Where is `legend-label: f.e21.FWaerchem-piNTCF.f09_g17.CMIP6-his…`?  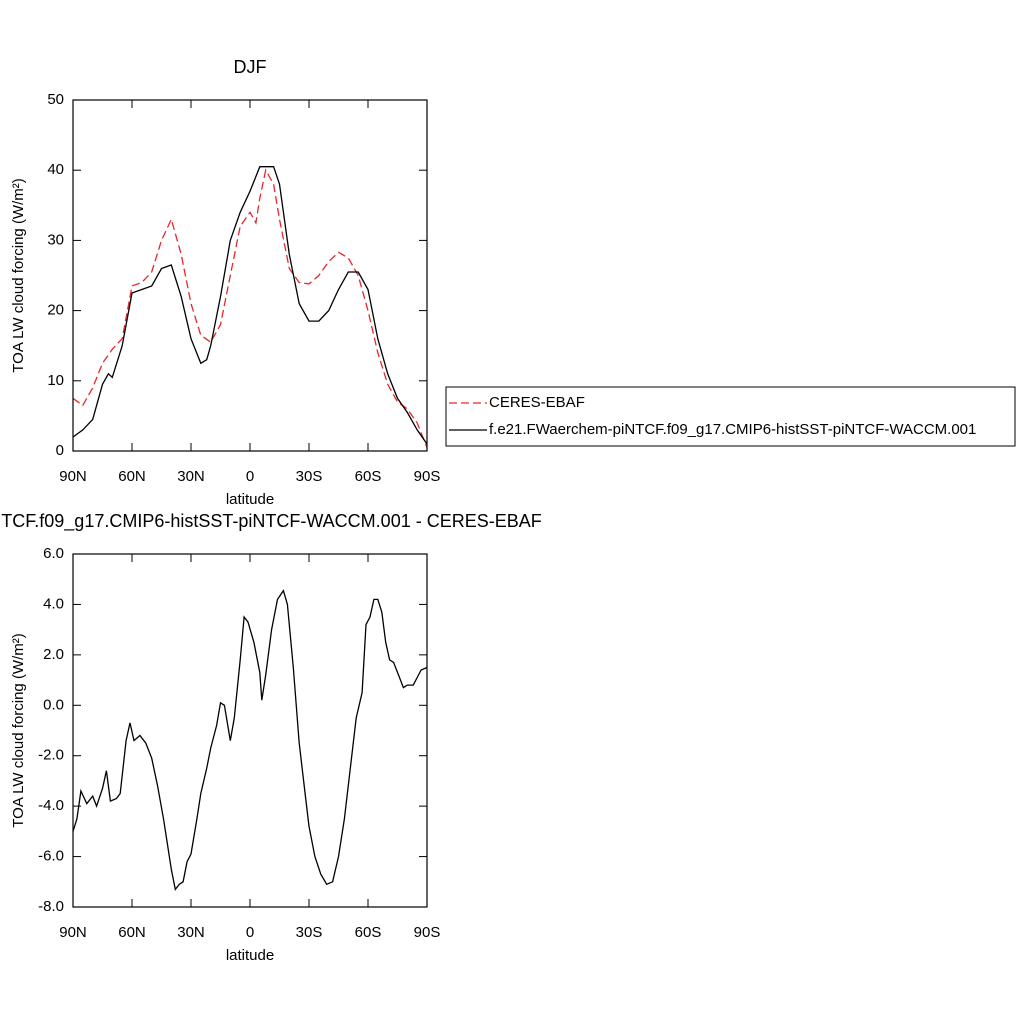 legend-label: f.e21.FWaerchem-piNTCF.f09_g17.CMIP6-his… is located at coordinates (732, 429).